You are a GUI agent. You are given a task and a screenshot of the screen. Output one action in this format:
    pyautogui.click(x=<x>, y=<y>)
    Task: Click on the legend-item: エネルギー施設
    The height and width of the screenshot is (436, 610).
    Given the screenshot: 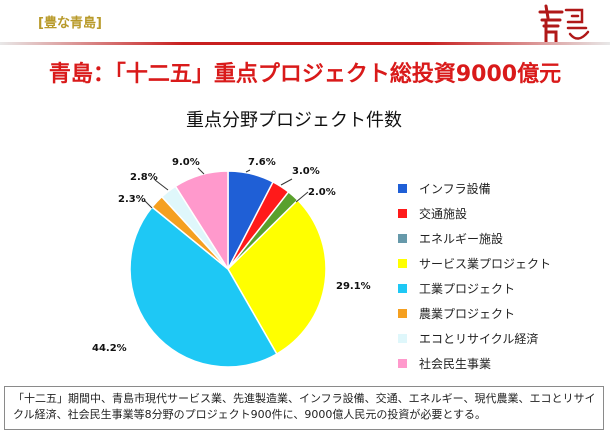 What is the action you would take?
    pyautogui.click(x=498, y=238)
    